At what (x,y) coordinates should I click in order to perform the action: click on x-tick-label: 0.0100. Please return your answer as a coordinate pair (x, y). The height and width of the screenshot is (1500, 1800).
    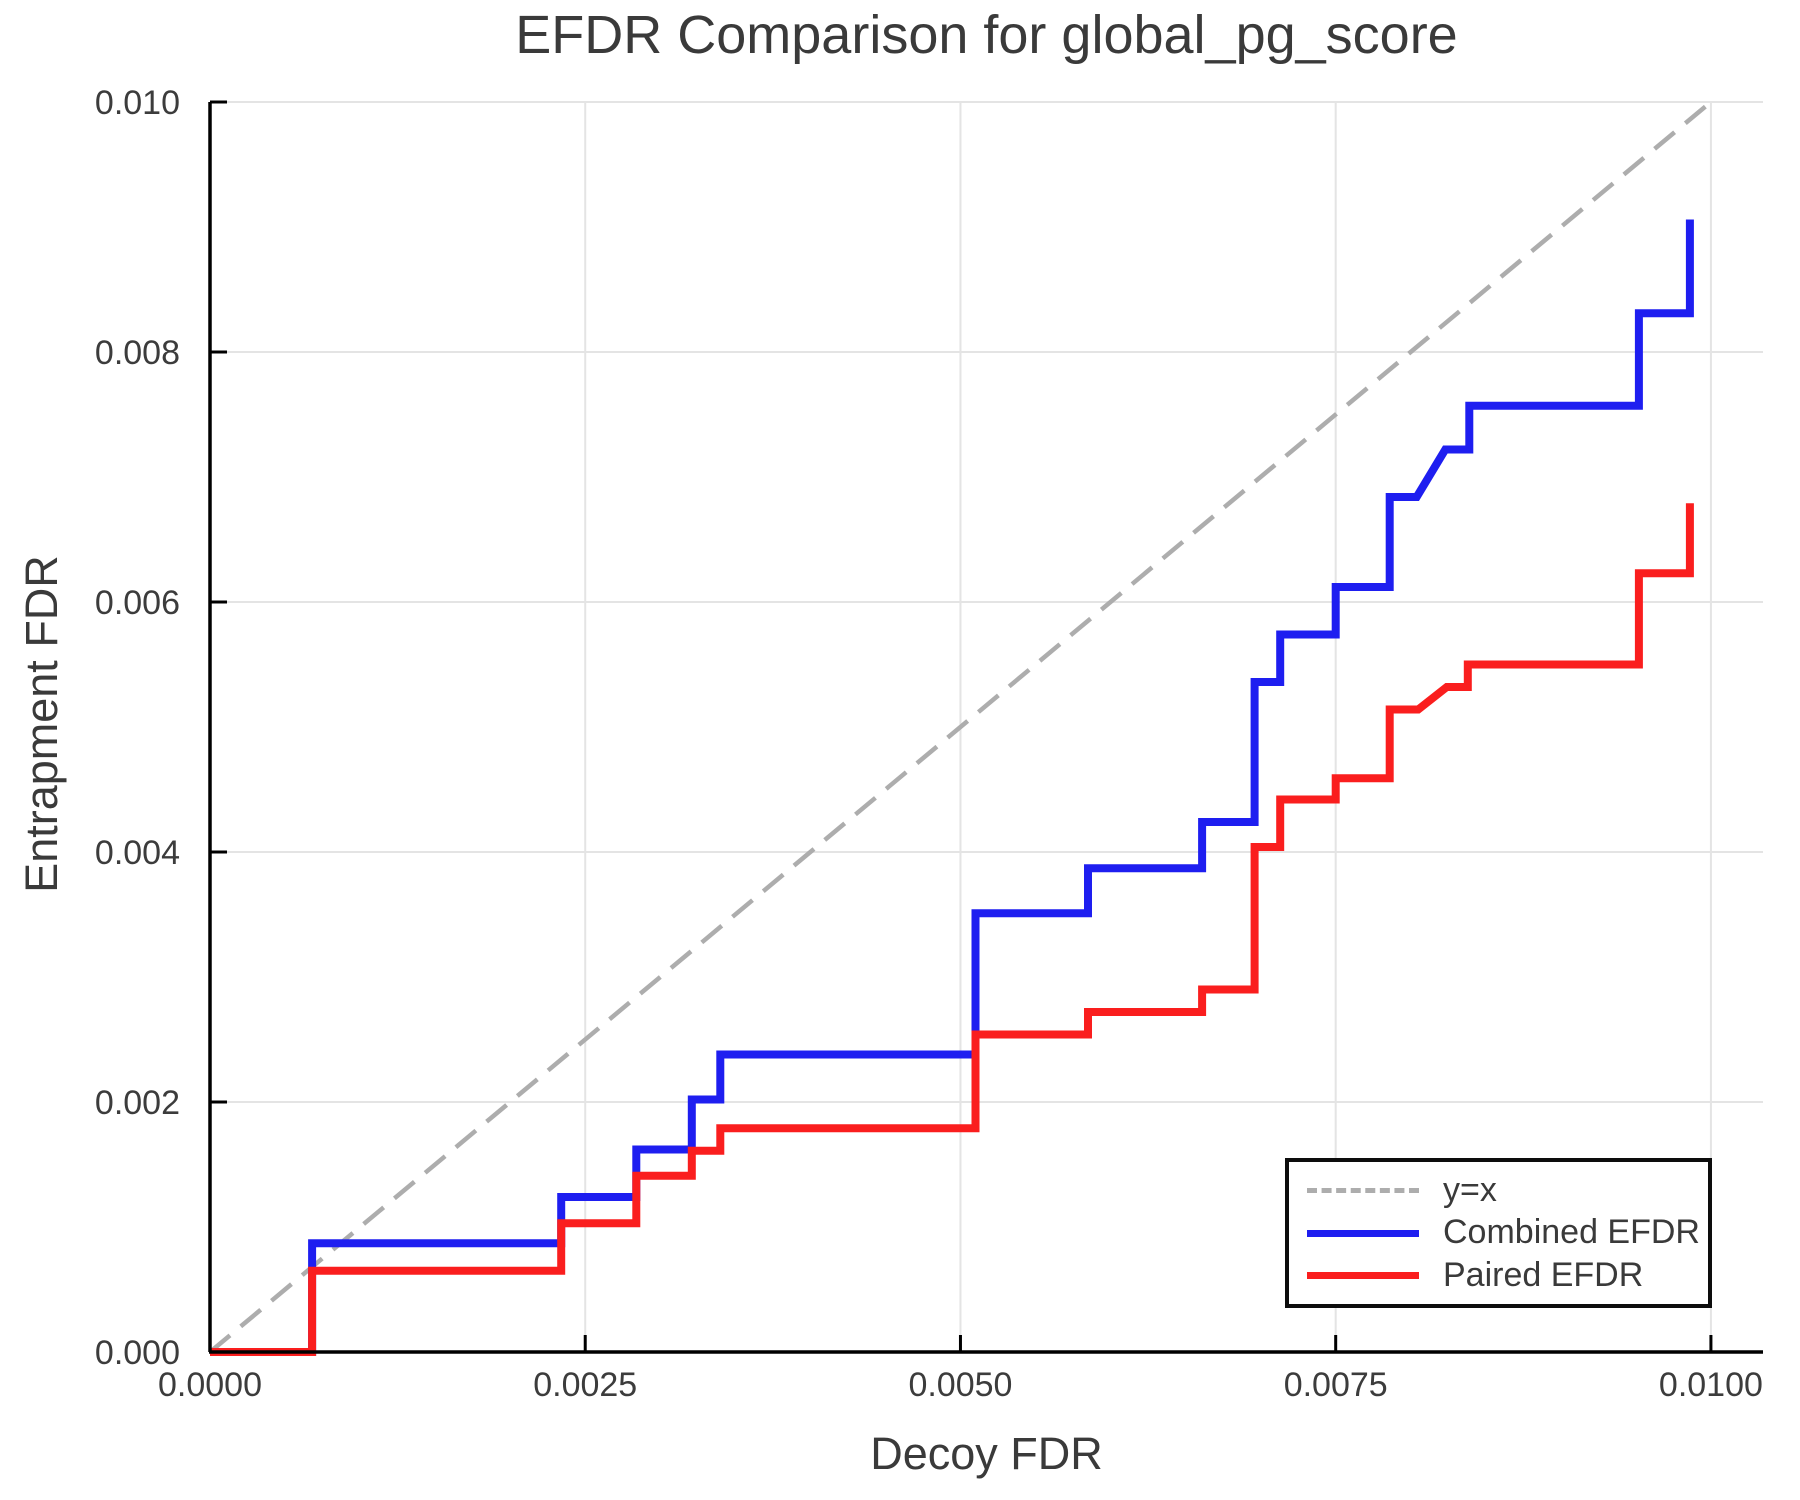
    Looking at the image, I should click on (1711, 1385).